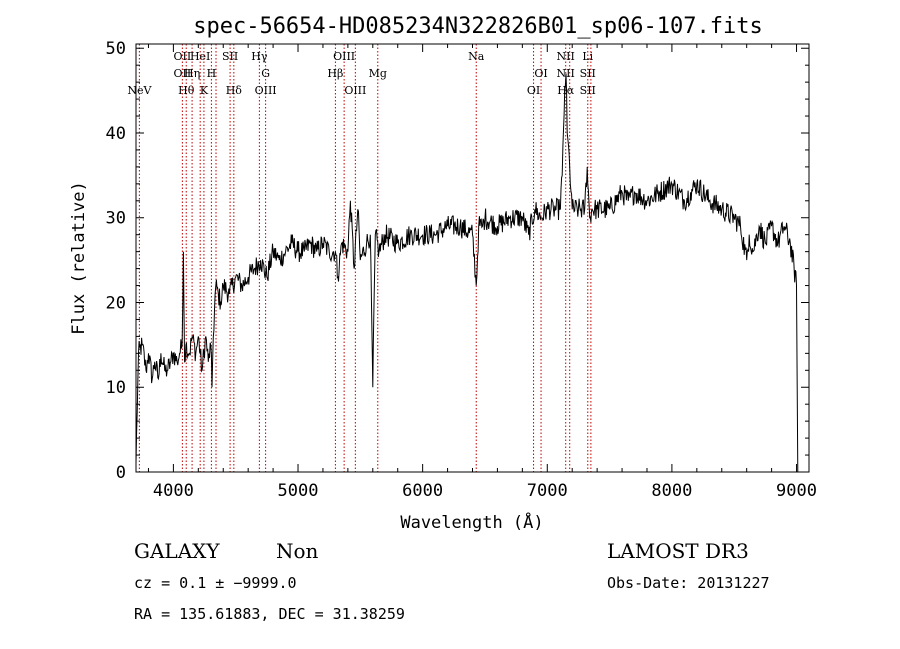 This screenshot has height=649, width=900. What do you see at coordinates (335, 73) in the screenshot?
I see `line-label: Hβ` at bounding box center [335, 73].